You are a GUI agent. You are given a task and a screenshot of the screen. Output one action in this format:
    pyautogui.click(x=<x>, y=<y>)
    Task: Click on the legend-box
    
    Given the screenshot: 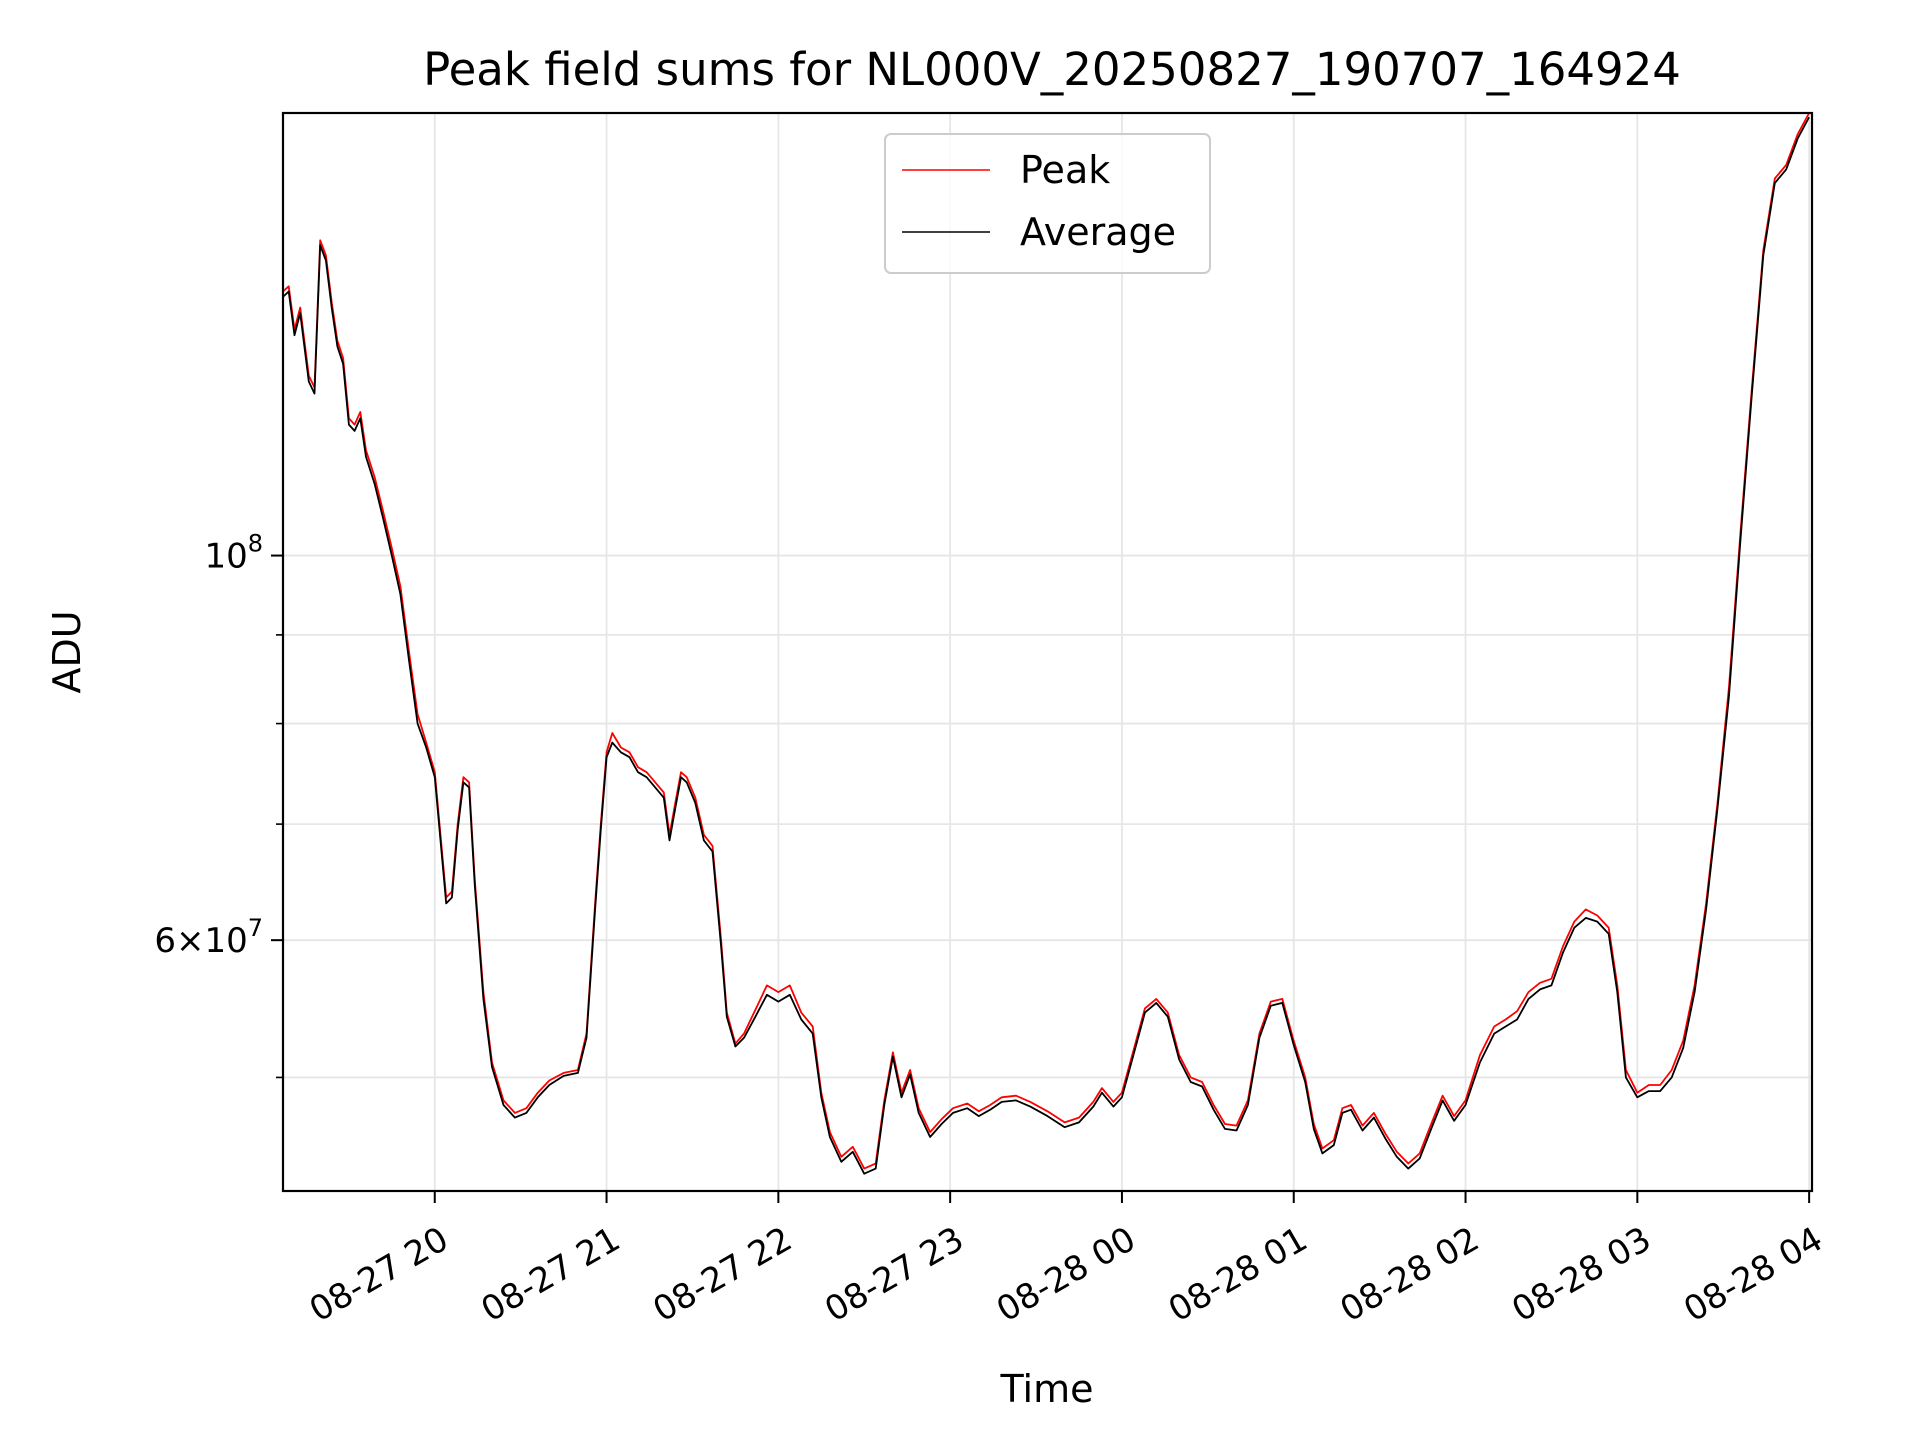 What is the action you would take?
    pyautogui.click(x=1047, y=203)
    